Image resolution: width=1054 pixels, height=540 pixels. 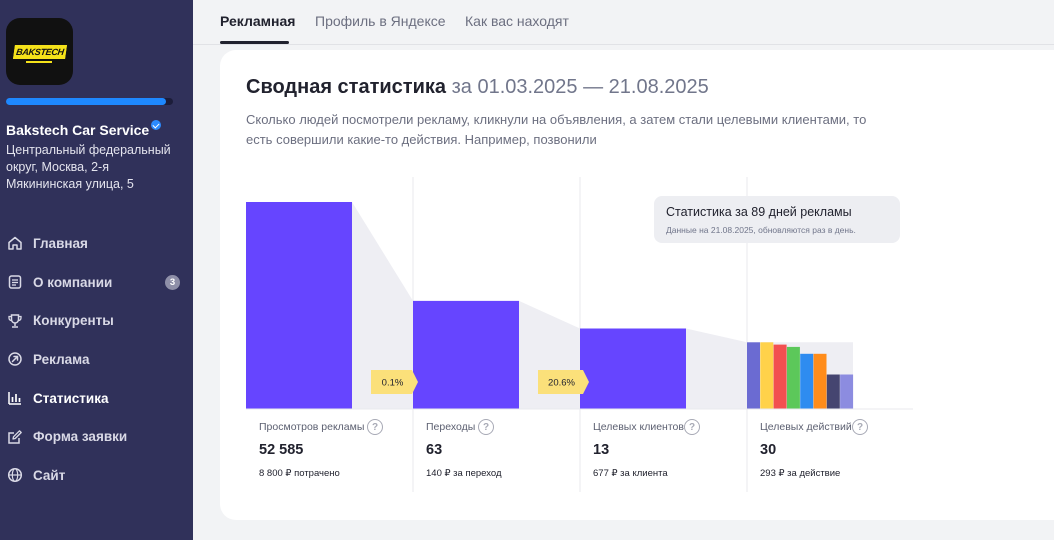 I want to click on metric-label-clients: Целевых клиентов, so click(x=638, y=427).